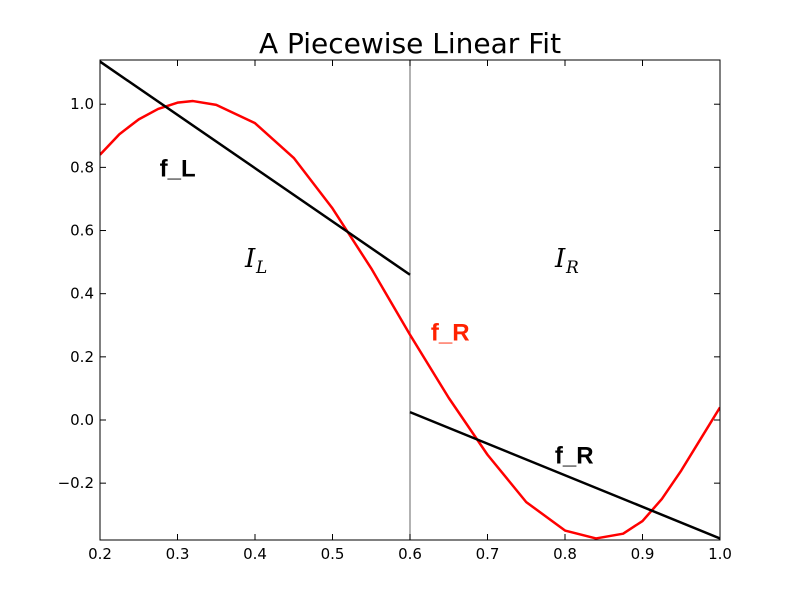 This screenshot has width=800, height=600. What do you see at coordinates (100, 554) in the screenshot?
I see `x-tick-label: 0.2` at bounding box center [100, 554].